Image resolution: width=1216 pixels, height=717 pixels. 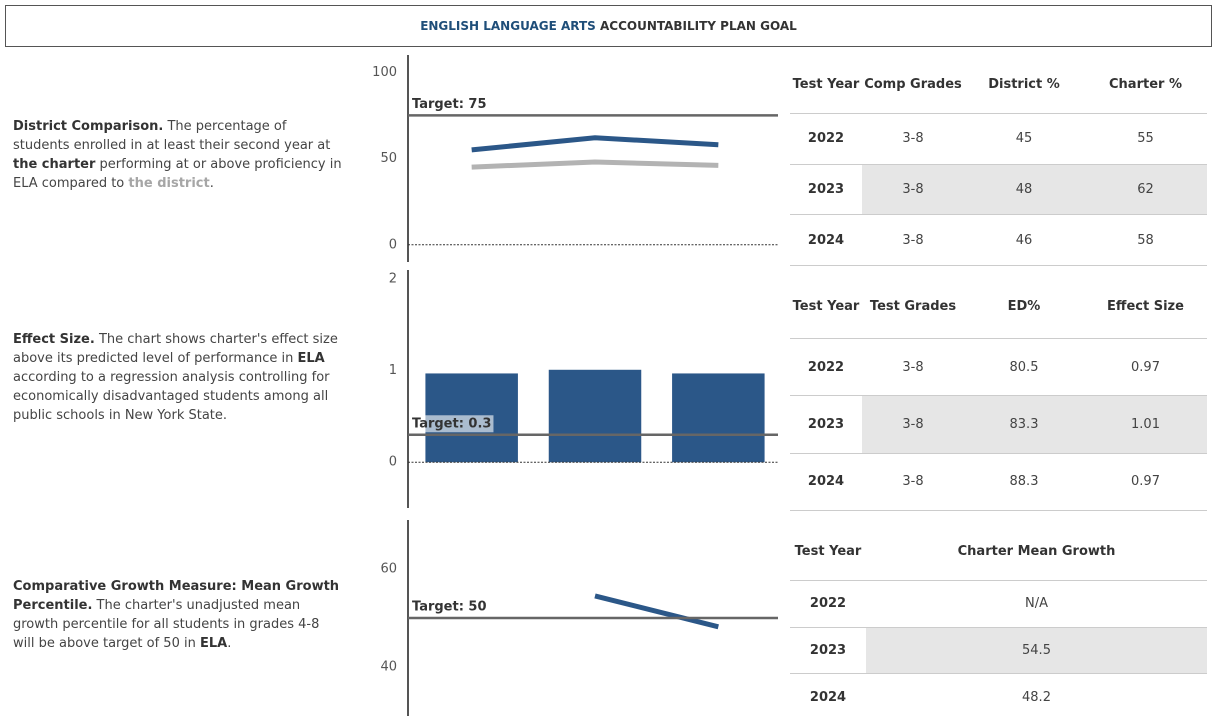 What do you see at coordinates (54, 164) in the screenshot?
I see `desc-highlight: the charter` at bounding box center [54, 164].